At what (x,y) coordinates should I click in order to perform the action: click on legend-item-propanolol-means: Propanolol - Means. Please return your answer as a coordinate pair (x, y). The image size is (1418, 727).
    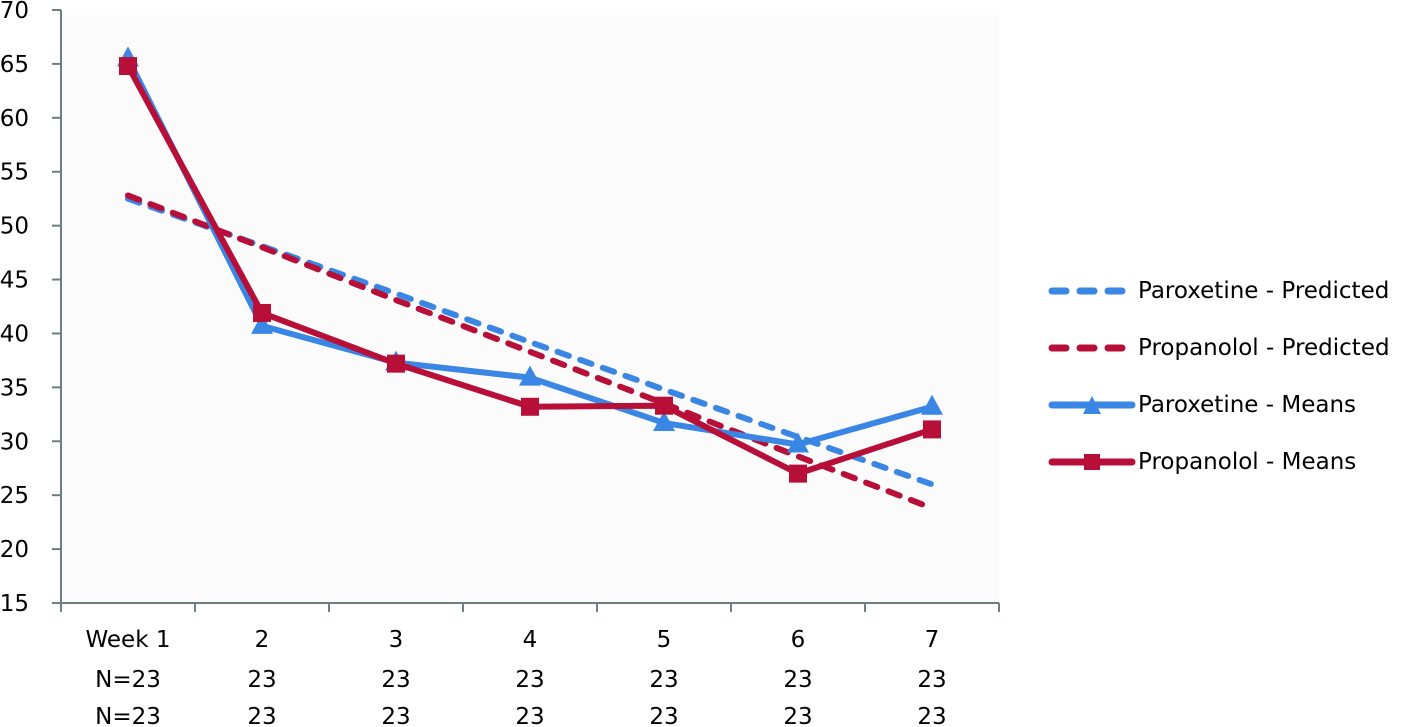
    Looking at the image, I should click on (1219, 461).